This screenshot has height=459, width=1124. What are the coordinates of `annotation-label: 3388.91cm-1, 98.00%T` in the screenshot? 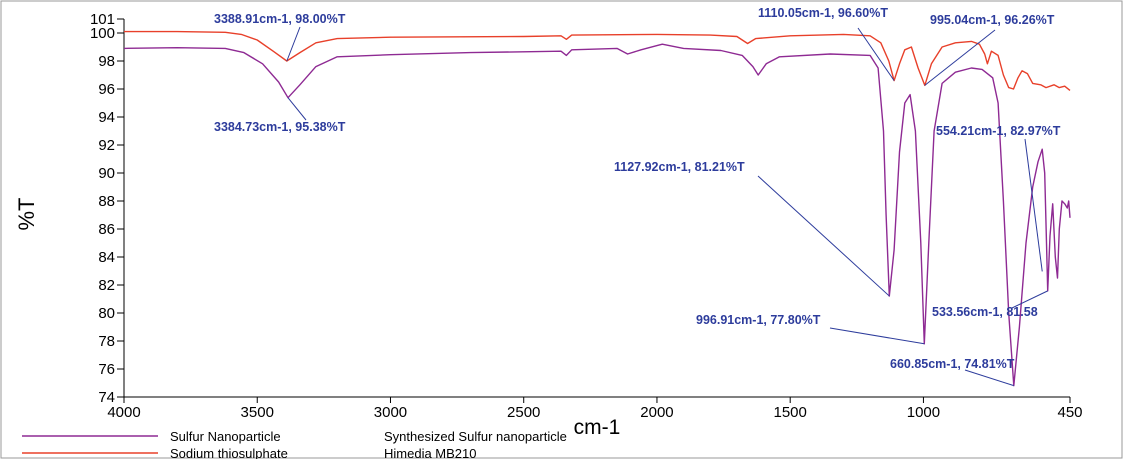 It's located at (280, 19).